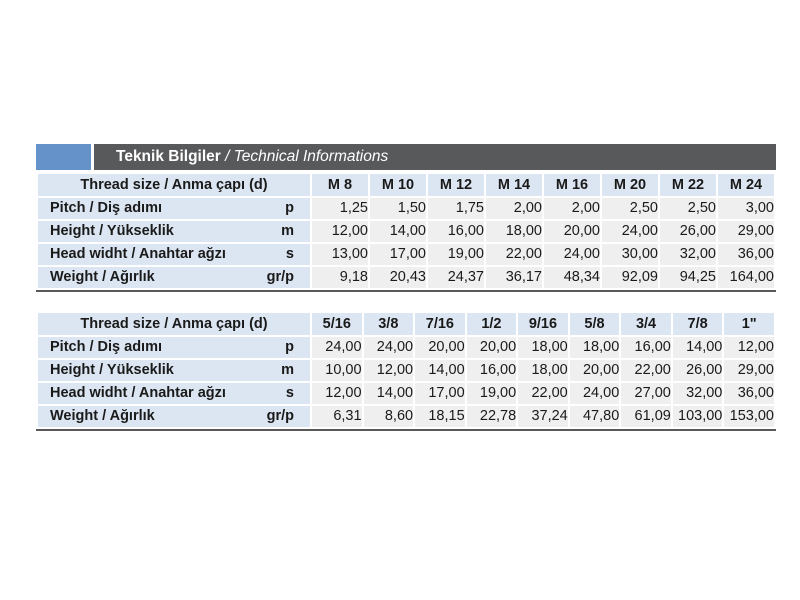 The height and width of the screenshot is (600, 800). What do you see at coordinates (514, 185) in the screenshot?
I see `column-header: M 14` at bounding box center [514, 185].